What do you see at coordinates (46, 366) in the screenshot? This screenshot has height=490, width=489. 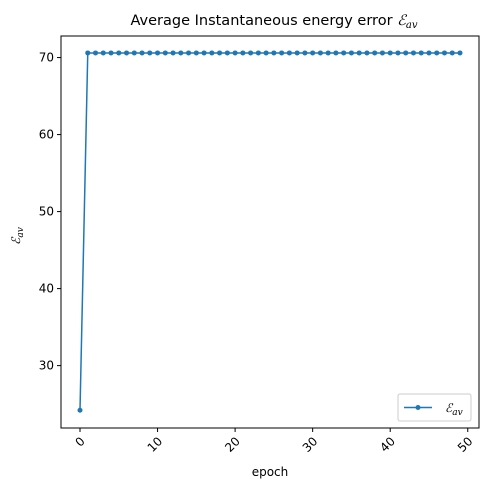 I see `y-tick-label: 30` at bounding box center [46, 366].